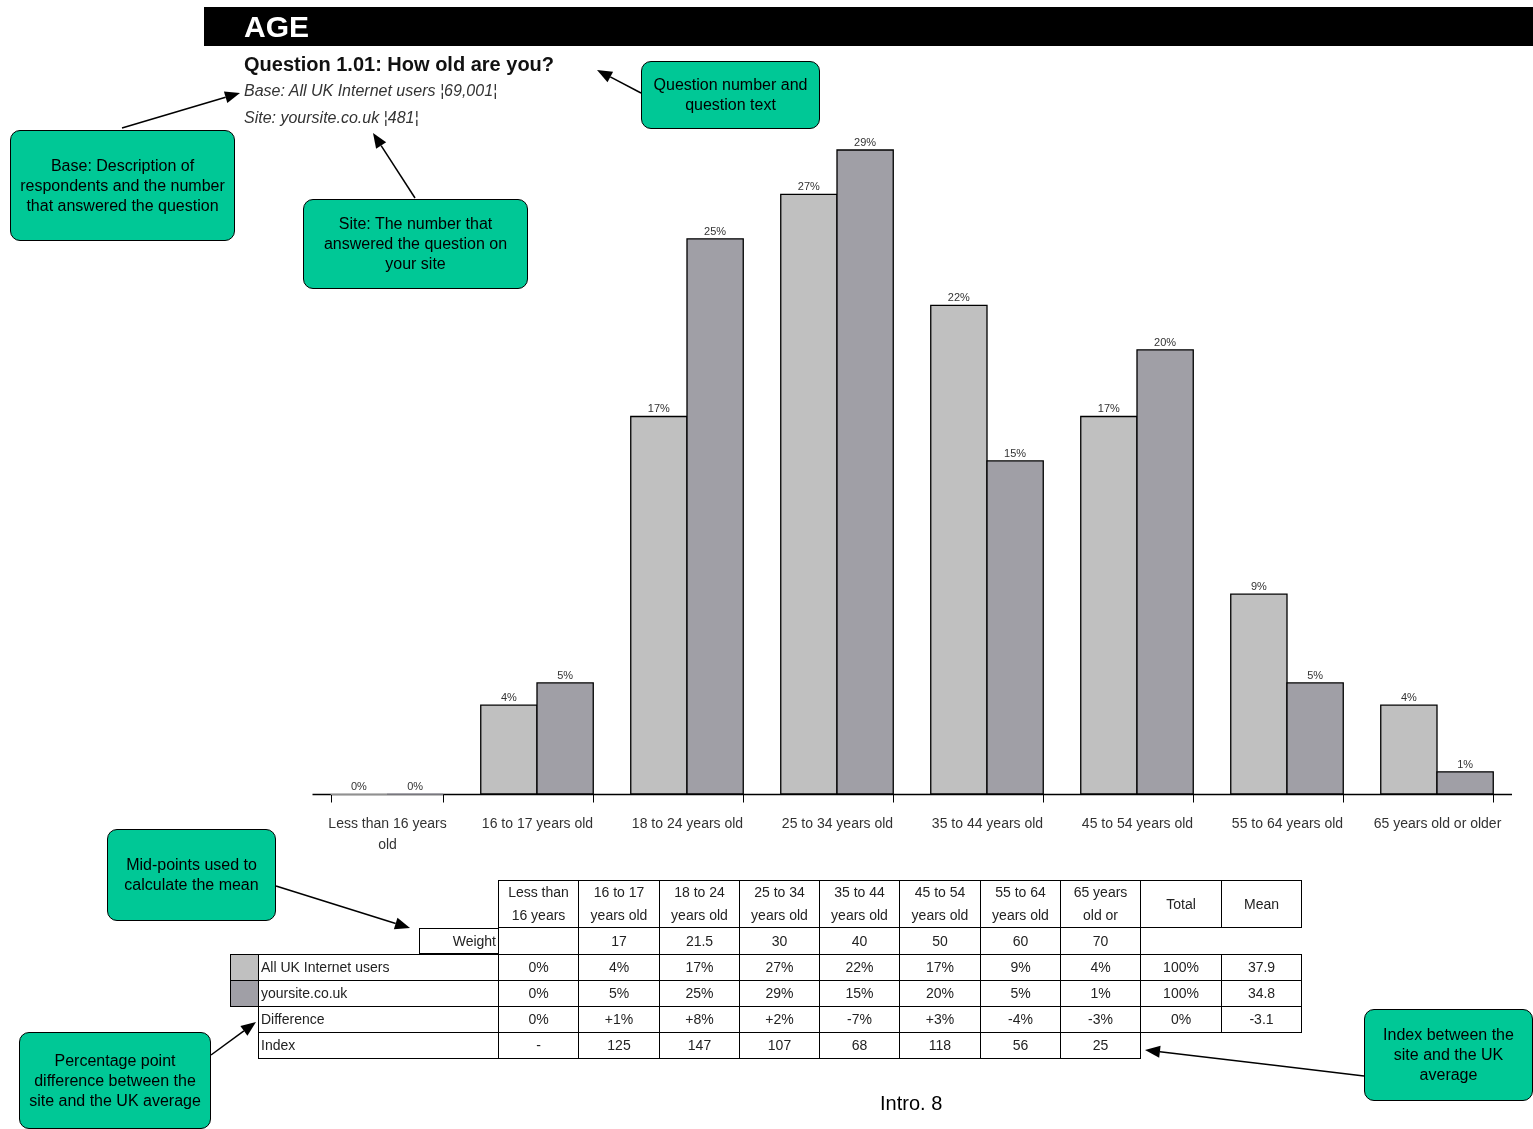 The height and width of the screenshot is (1129, 1533). Describe the element at coordinates (699, 904) in the screenshot. I see `text: 18 to 24 years old` at that location.